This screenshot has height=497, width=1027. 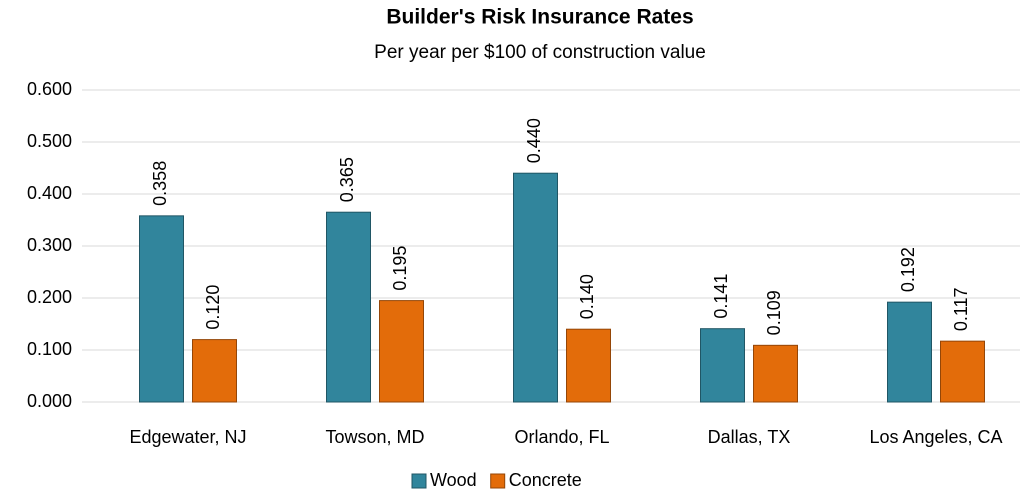 I want to click on x-tick-label: Orlando, FL, so click(x=561, y=437).